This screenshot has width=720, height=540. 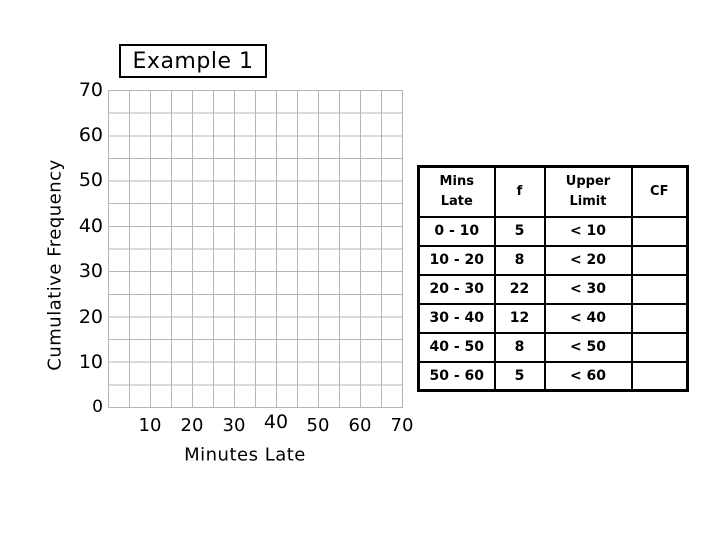 I want to click on table-row: 40 - 50 8 < 50, so click(x=553, y=347).